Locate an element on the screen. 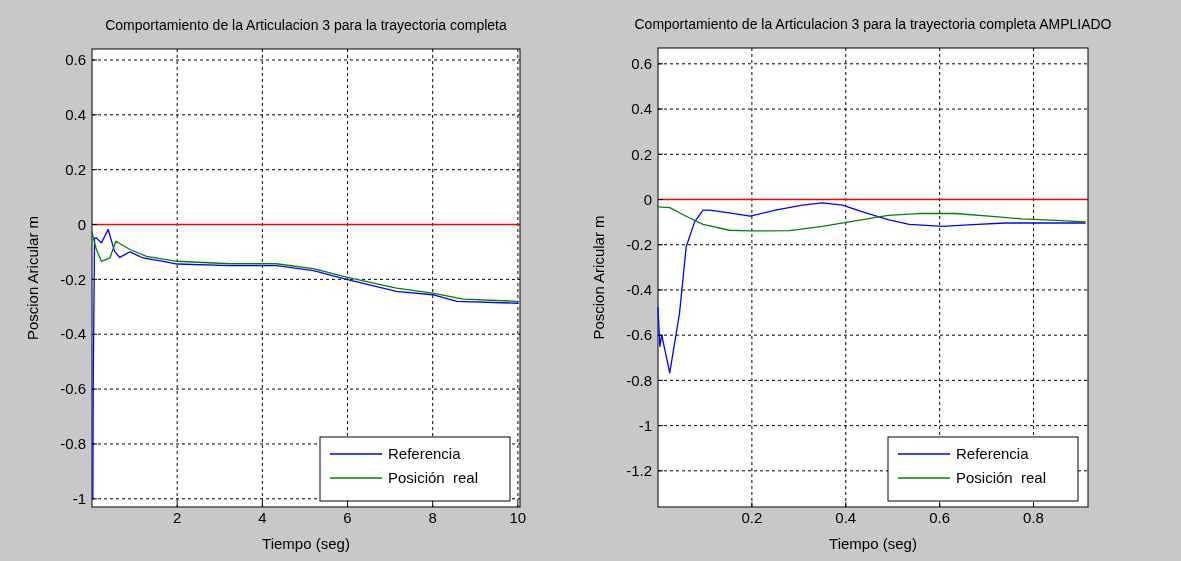 The width and height of the screenshot is (1181, 561). x-tick-label: 0.2 is located at coordinates (752, 517).